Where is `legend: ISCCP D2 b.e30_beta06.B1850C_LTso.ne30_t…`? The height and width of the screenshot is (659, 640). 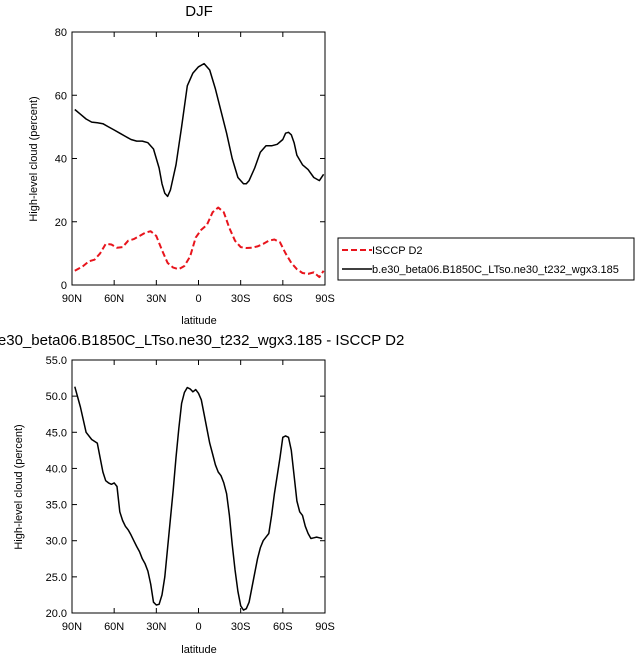 legend: ISCCP D2 b.e30_beta06.B1850C_LTso.ne30_t… is located at coordinates (486, 259).